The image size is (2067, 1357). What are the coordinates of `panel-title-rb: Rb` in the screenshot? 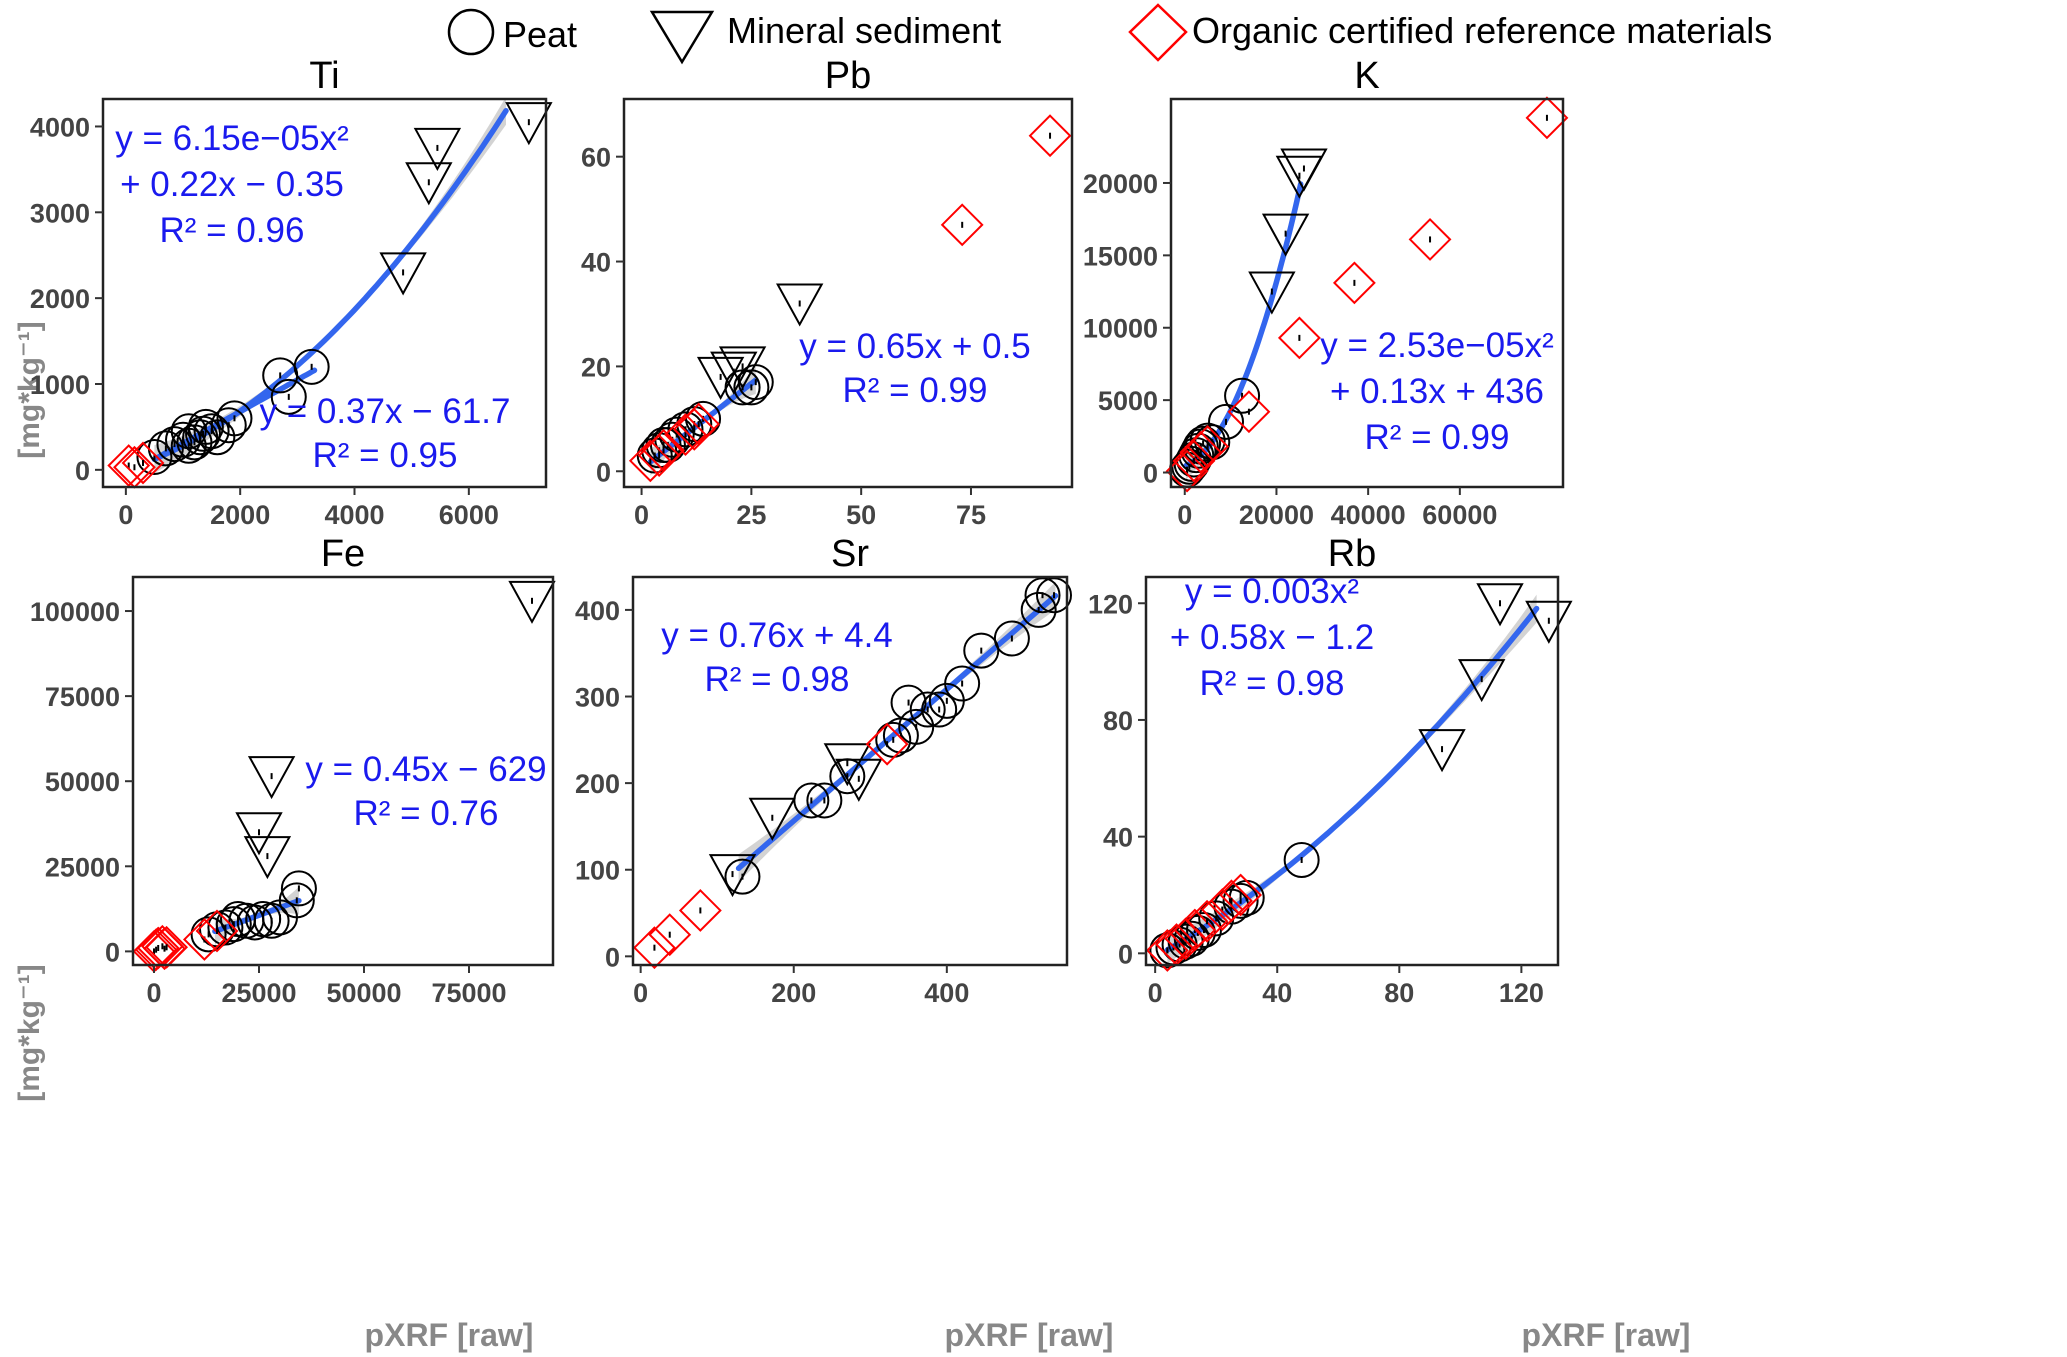 It's located at (1352, 554).